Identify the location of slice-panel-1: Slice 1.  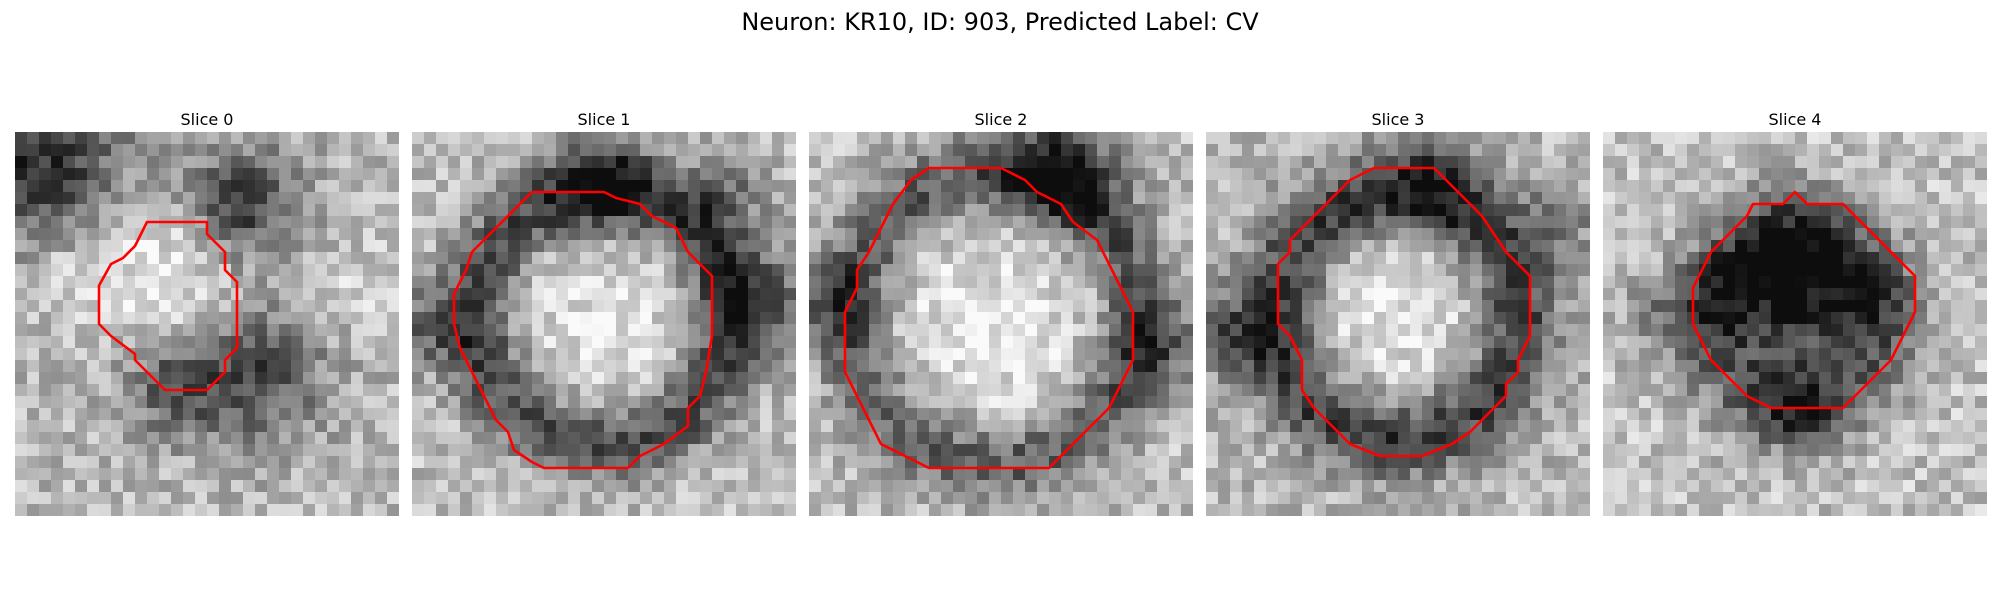
(604, 312).